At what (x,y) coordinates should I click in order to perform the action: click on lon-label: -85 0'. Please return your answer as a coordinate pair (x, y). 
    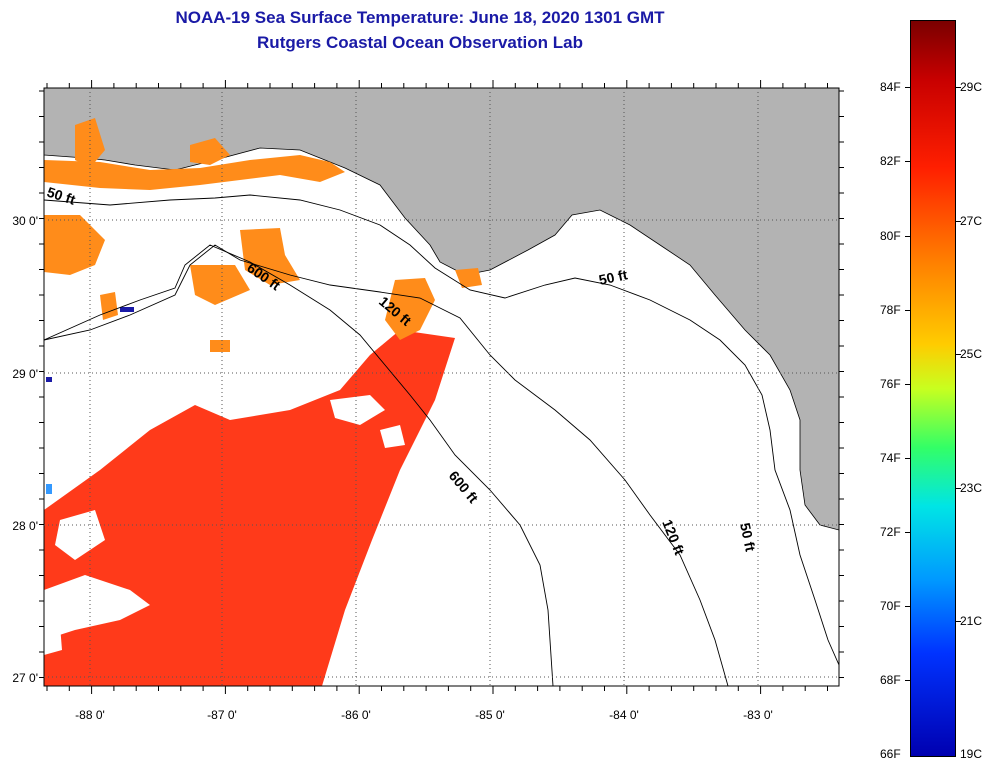
    Looking at the image, I should click on (490, 715).